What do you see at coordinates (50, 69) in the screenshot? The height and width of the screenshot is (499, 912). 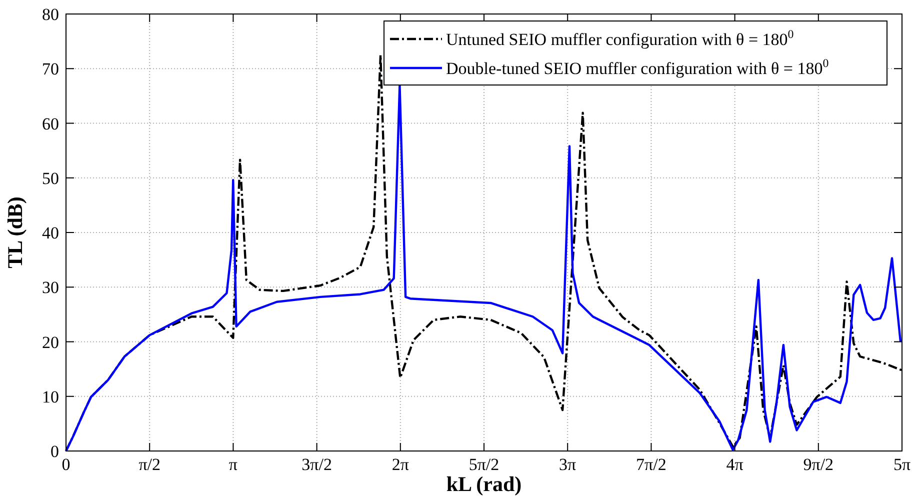 I see `y-tick-label: 70` at bounding box center [50, 69].